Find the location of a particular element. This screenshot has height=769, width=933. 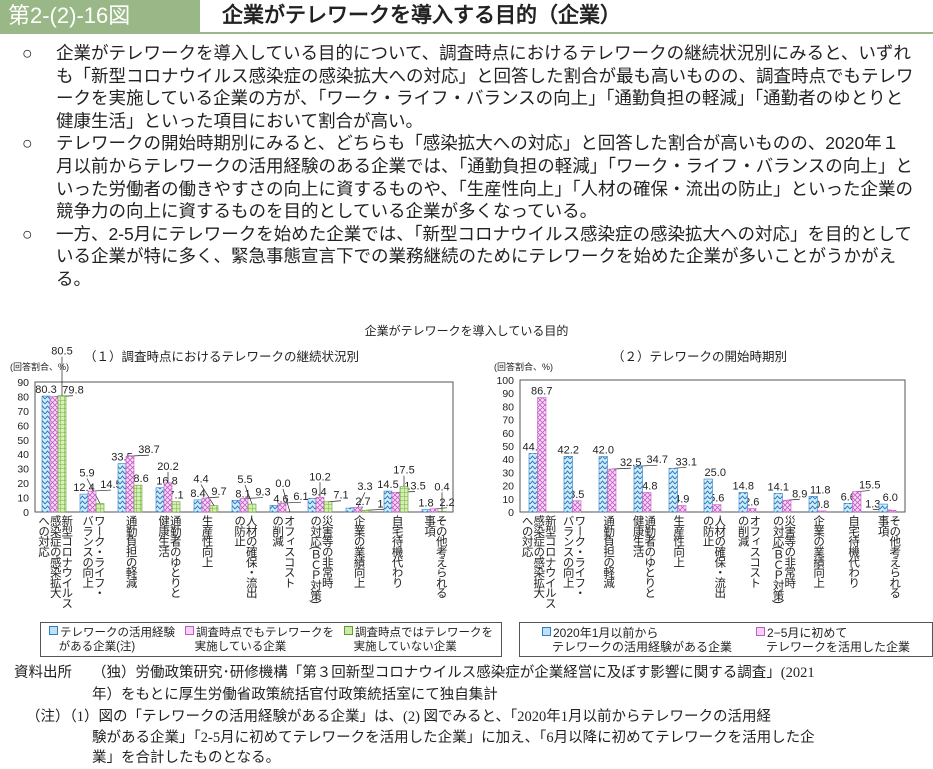

data-label: 20.2 is located at coordinates (167, 467).